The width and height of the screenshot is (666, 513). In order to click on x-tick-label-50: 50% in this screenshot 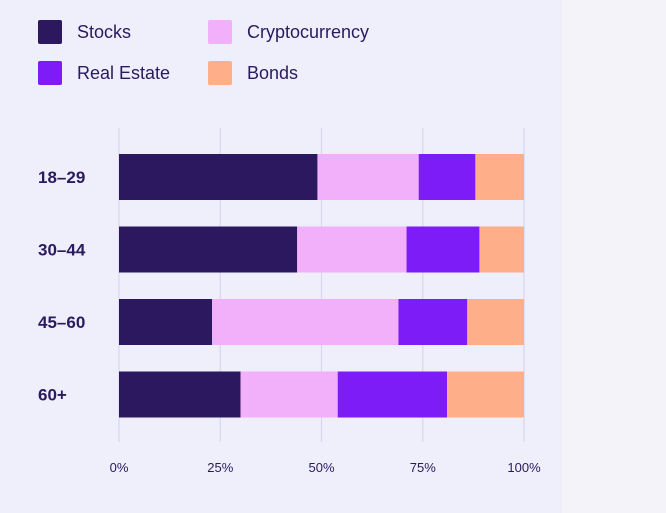, I will do `click(321, 467)`.